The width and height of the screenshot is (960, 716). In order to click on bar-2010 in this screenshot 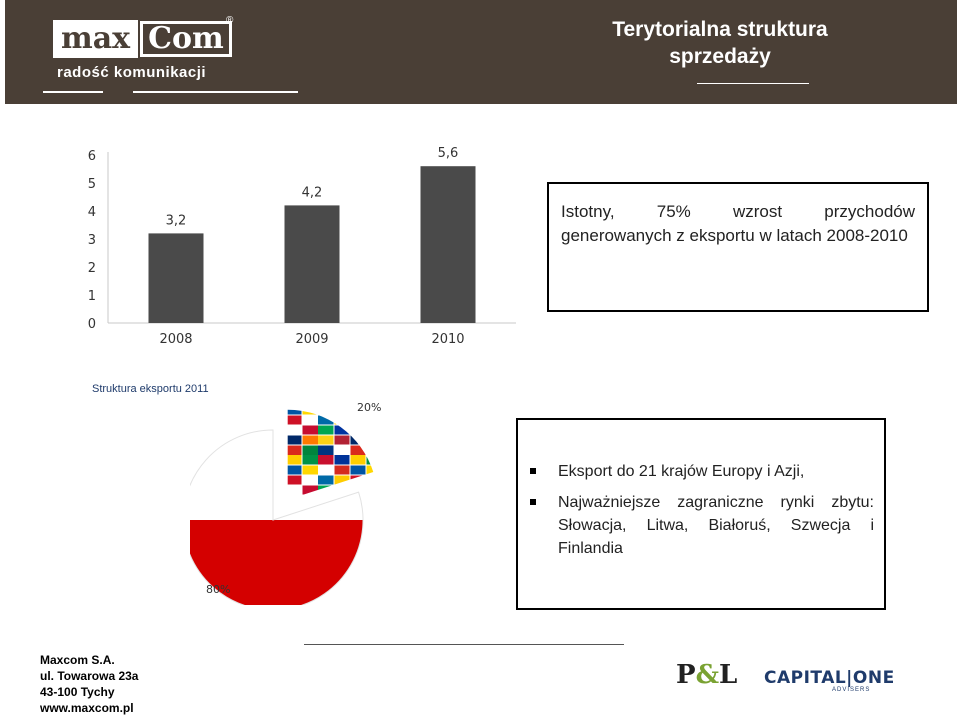, I will do `click(448, 244)`.